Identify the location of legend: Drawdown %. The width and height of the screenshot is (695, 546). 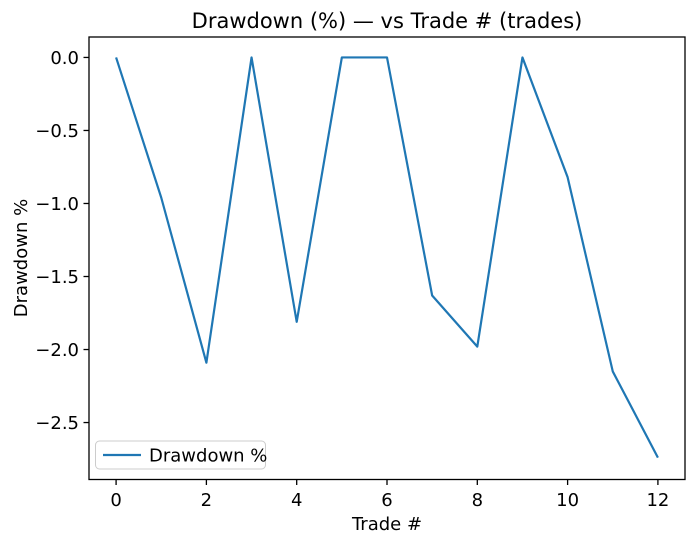
(181, 455).